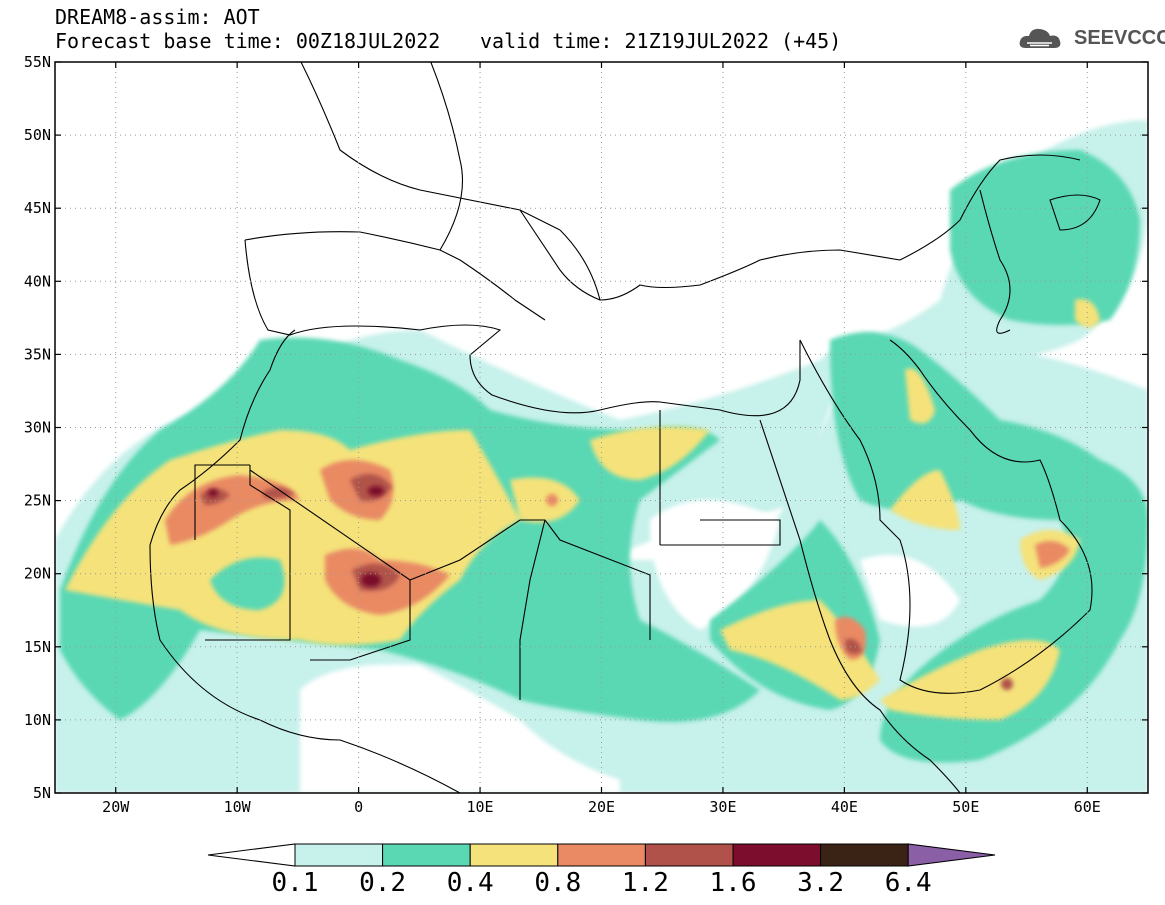 This screenshot has height=905, width=1165. Describe the element at coordinates (661, 41) in the screenshot. I see `valid-time: valid time: 21Z19JUL2022 (+45)` at that location.